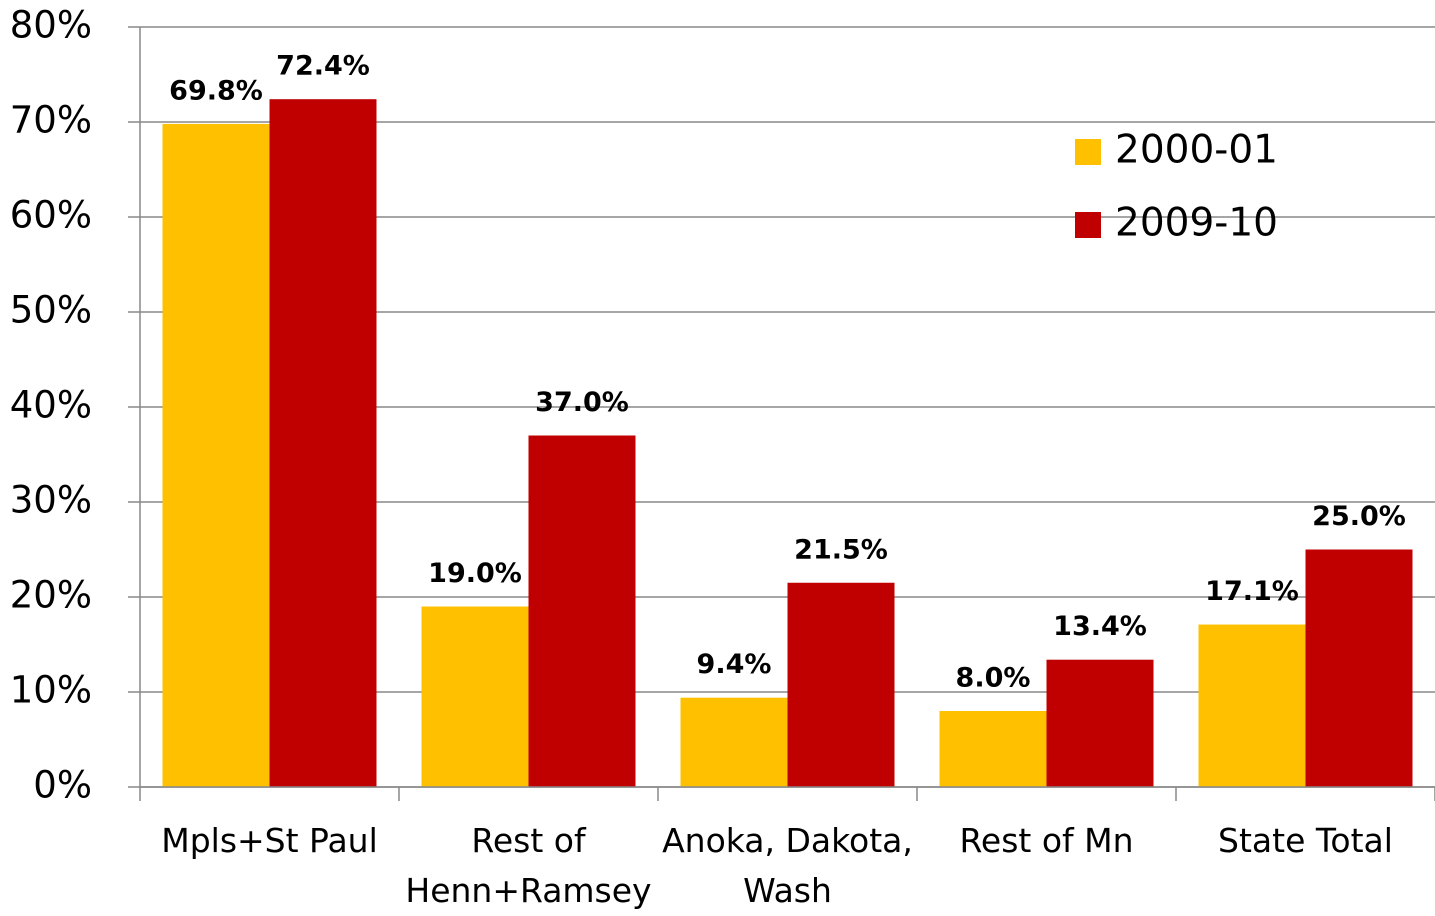  What do you see at coordinates (1359, 516) in the screenshot?
I see `value-label: 25.0%` at bounding box center [1359, 516].